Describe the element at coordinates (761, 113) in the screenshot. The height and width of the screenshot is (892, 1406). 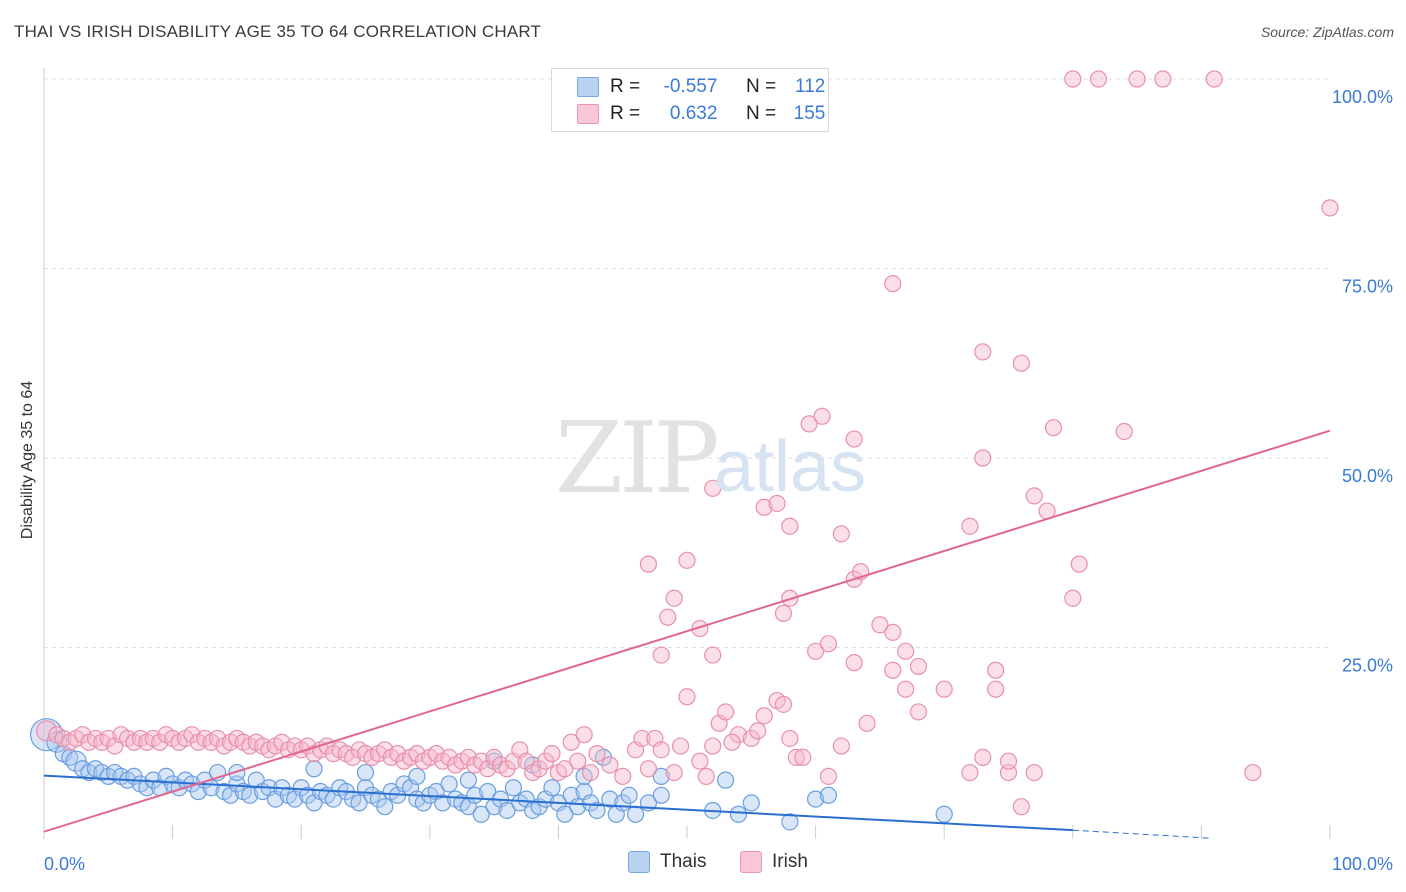
I see `irish-n-label: N =` at that location.